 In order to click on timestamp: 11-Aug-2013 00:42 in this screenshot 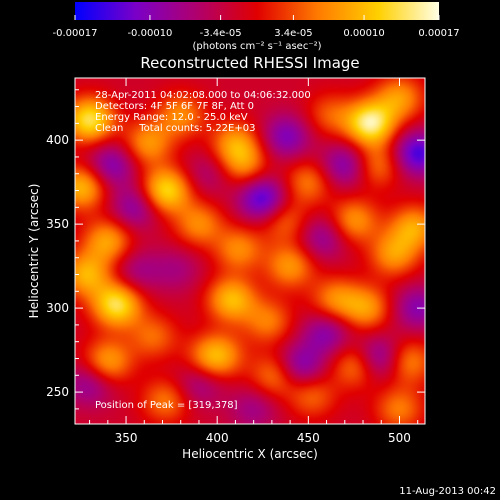, I will do `click(447, 491)`.